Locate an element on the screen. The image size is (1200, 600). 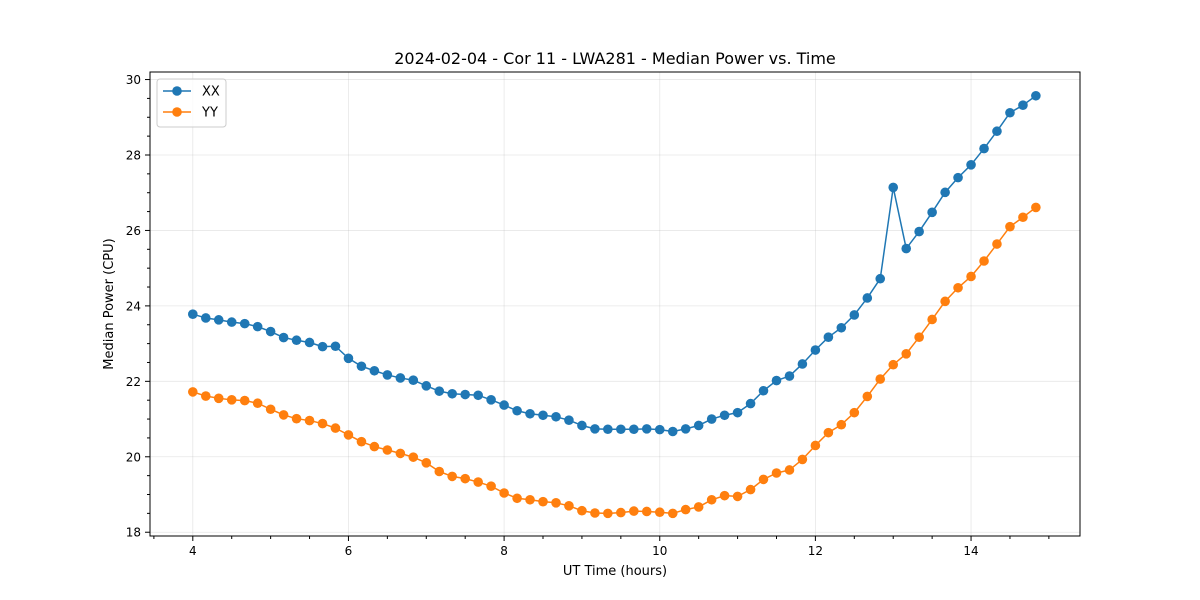
x-tick-label: 8 is located at coordinates (504, 551).